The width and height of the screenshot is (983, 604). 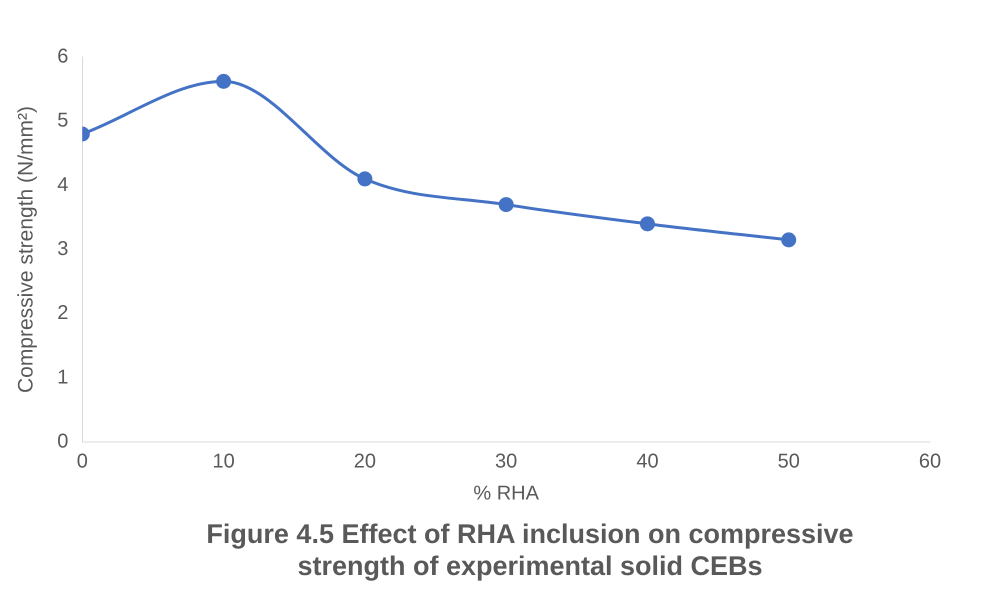 I want to click on y-tick-label: 3, so click(x=62, y=249).